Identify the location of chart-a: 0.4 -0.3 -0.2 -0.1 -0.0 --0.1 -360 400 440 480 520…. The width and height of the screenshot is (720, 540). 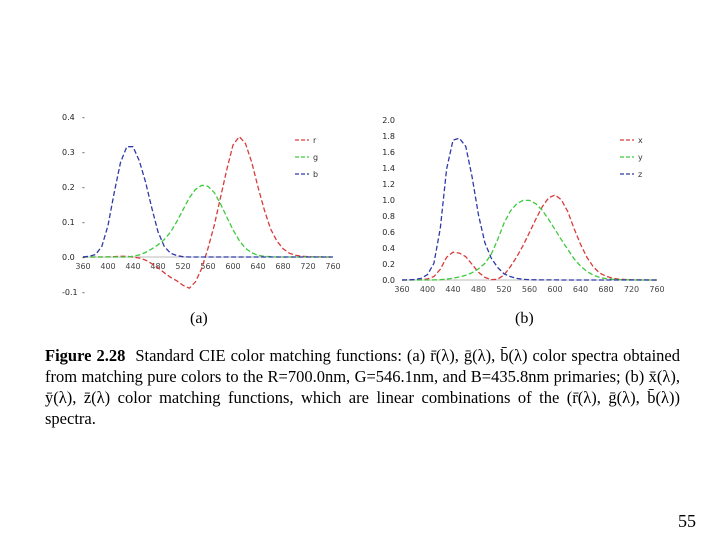
(201, 205).